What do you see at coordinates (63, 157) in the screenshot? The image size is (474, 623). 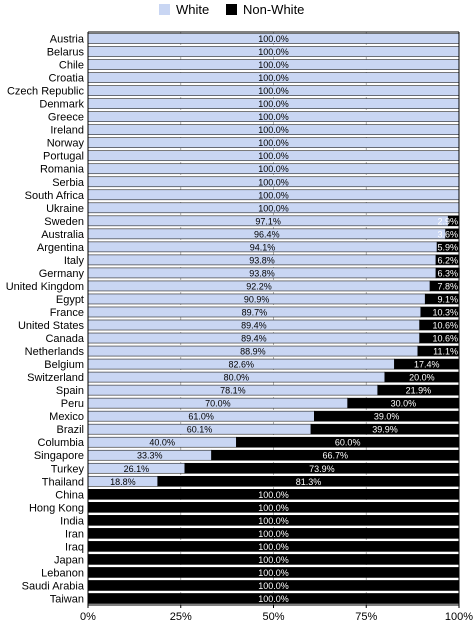 I see `category-label: Portugal` at bounding box center [63, 157].